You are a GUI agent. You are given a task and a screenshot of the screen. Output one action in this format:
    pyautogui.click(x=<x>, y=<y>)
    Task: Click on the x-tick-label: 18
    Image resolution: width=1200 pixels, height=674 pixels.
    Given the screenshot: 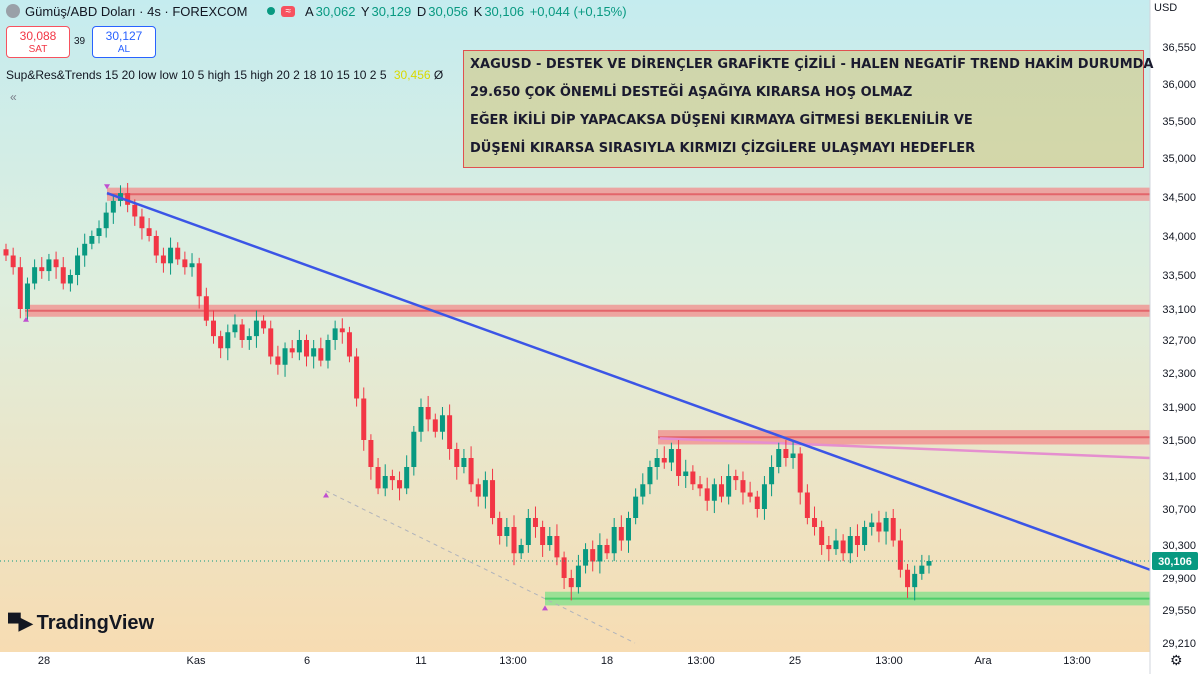 What is the action you would take?
    pyautogui.click(x=607, y=661)
    